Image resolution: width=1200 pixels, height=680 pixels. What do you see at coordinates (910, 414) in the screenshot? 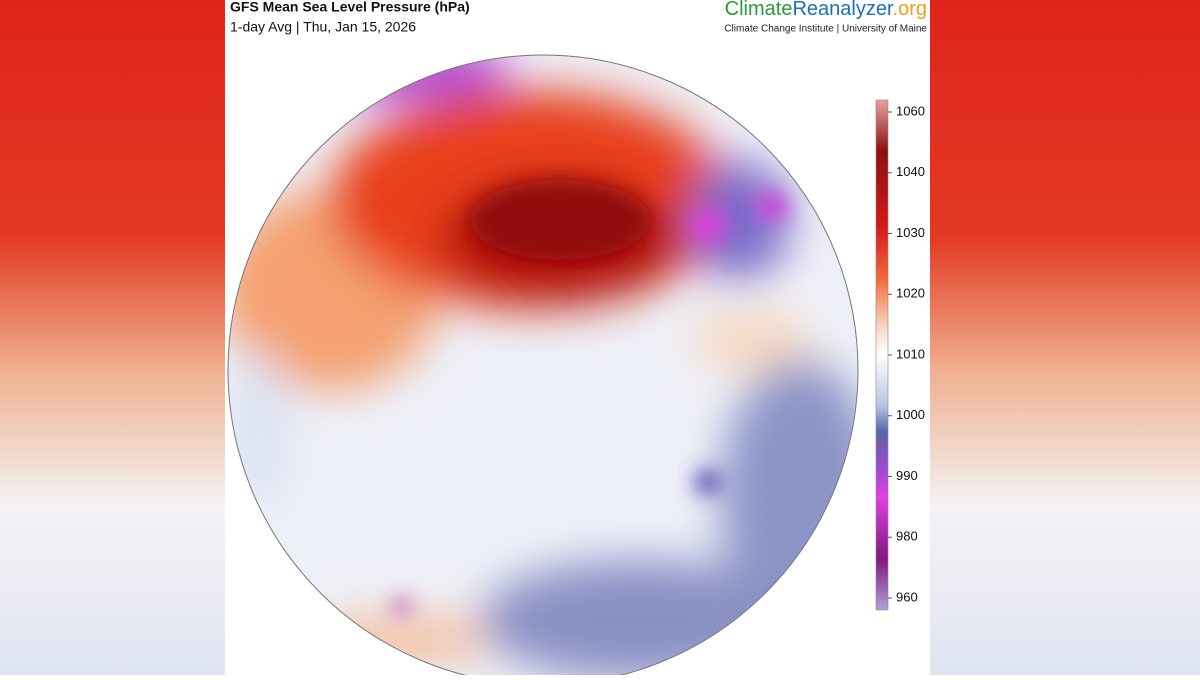
I see `colorbar-tick-label: 1000` at bounding box center [910, 414].